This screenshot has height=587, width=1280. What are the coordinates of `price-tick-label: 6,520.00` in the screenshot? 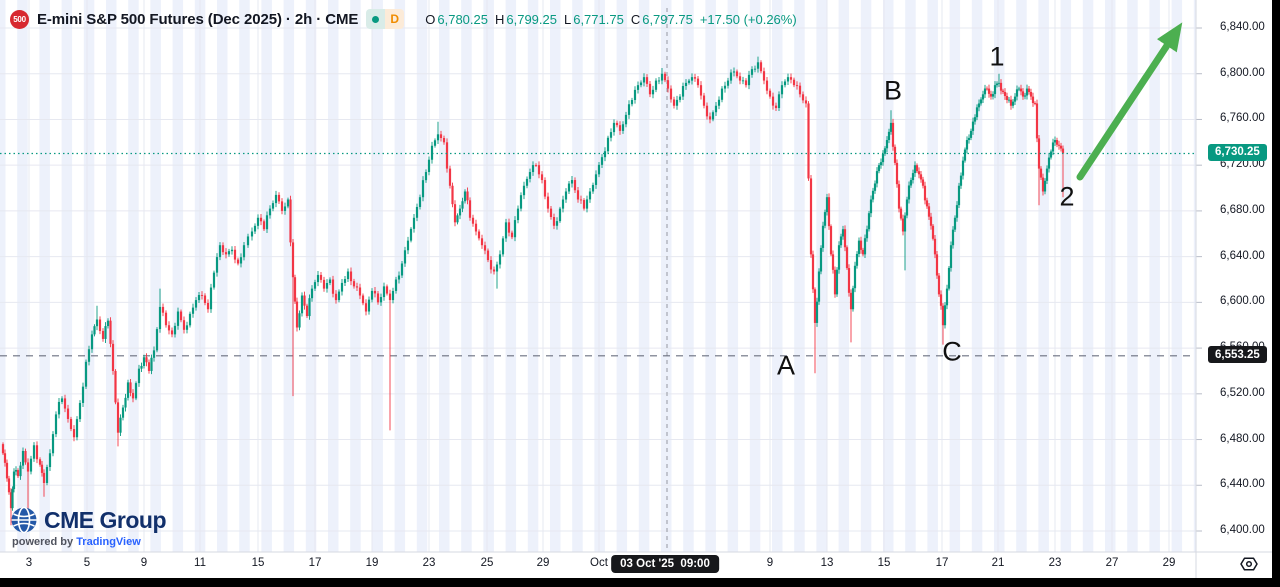 It's located at (1242, 392).